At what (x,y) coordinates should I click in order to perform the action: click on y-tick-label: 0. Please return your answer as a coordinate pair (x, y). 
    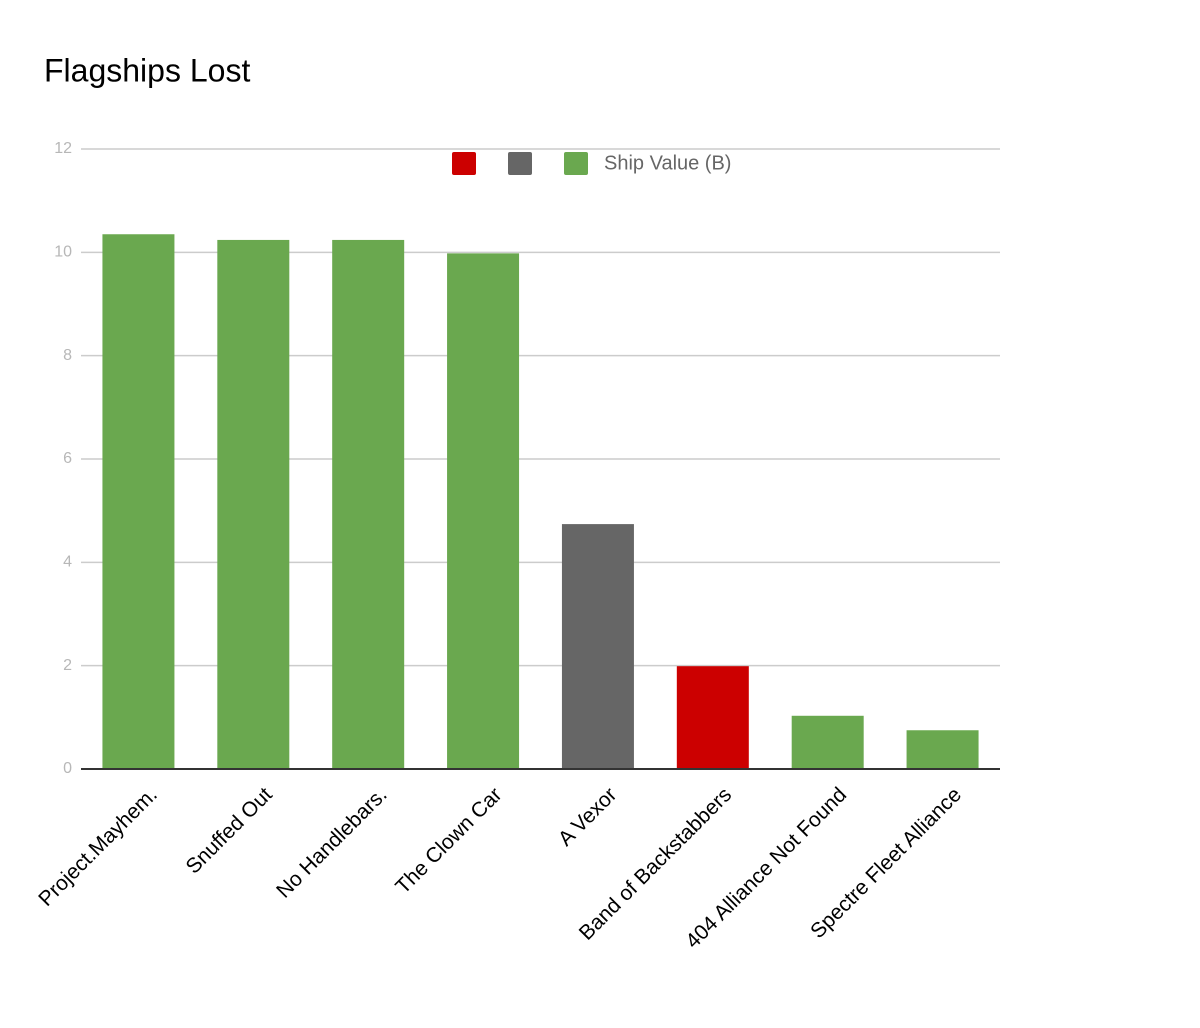
    Looking at the image, I should click on (67, 768).